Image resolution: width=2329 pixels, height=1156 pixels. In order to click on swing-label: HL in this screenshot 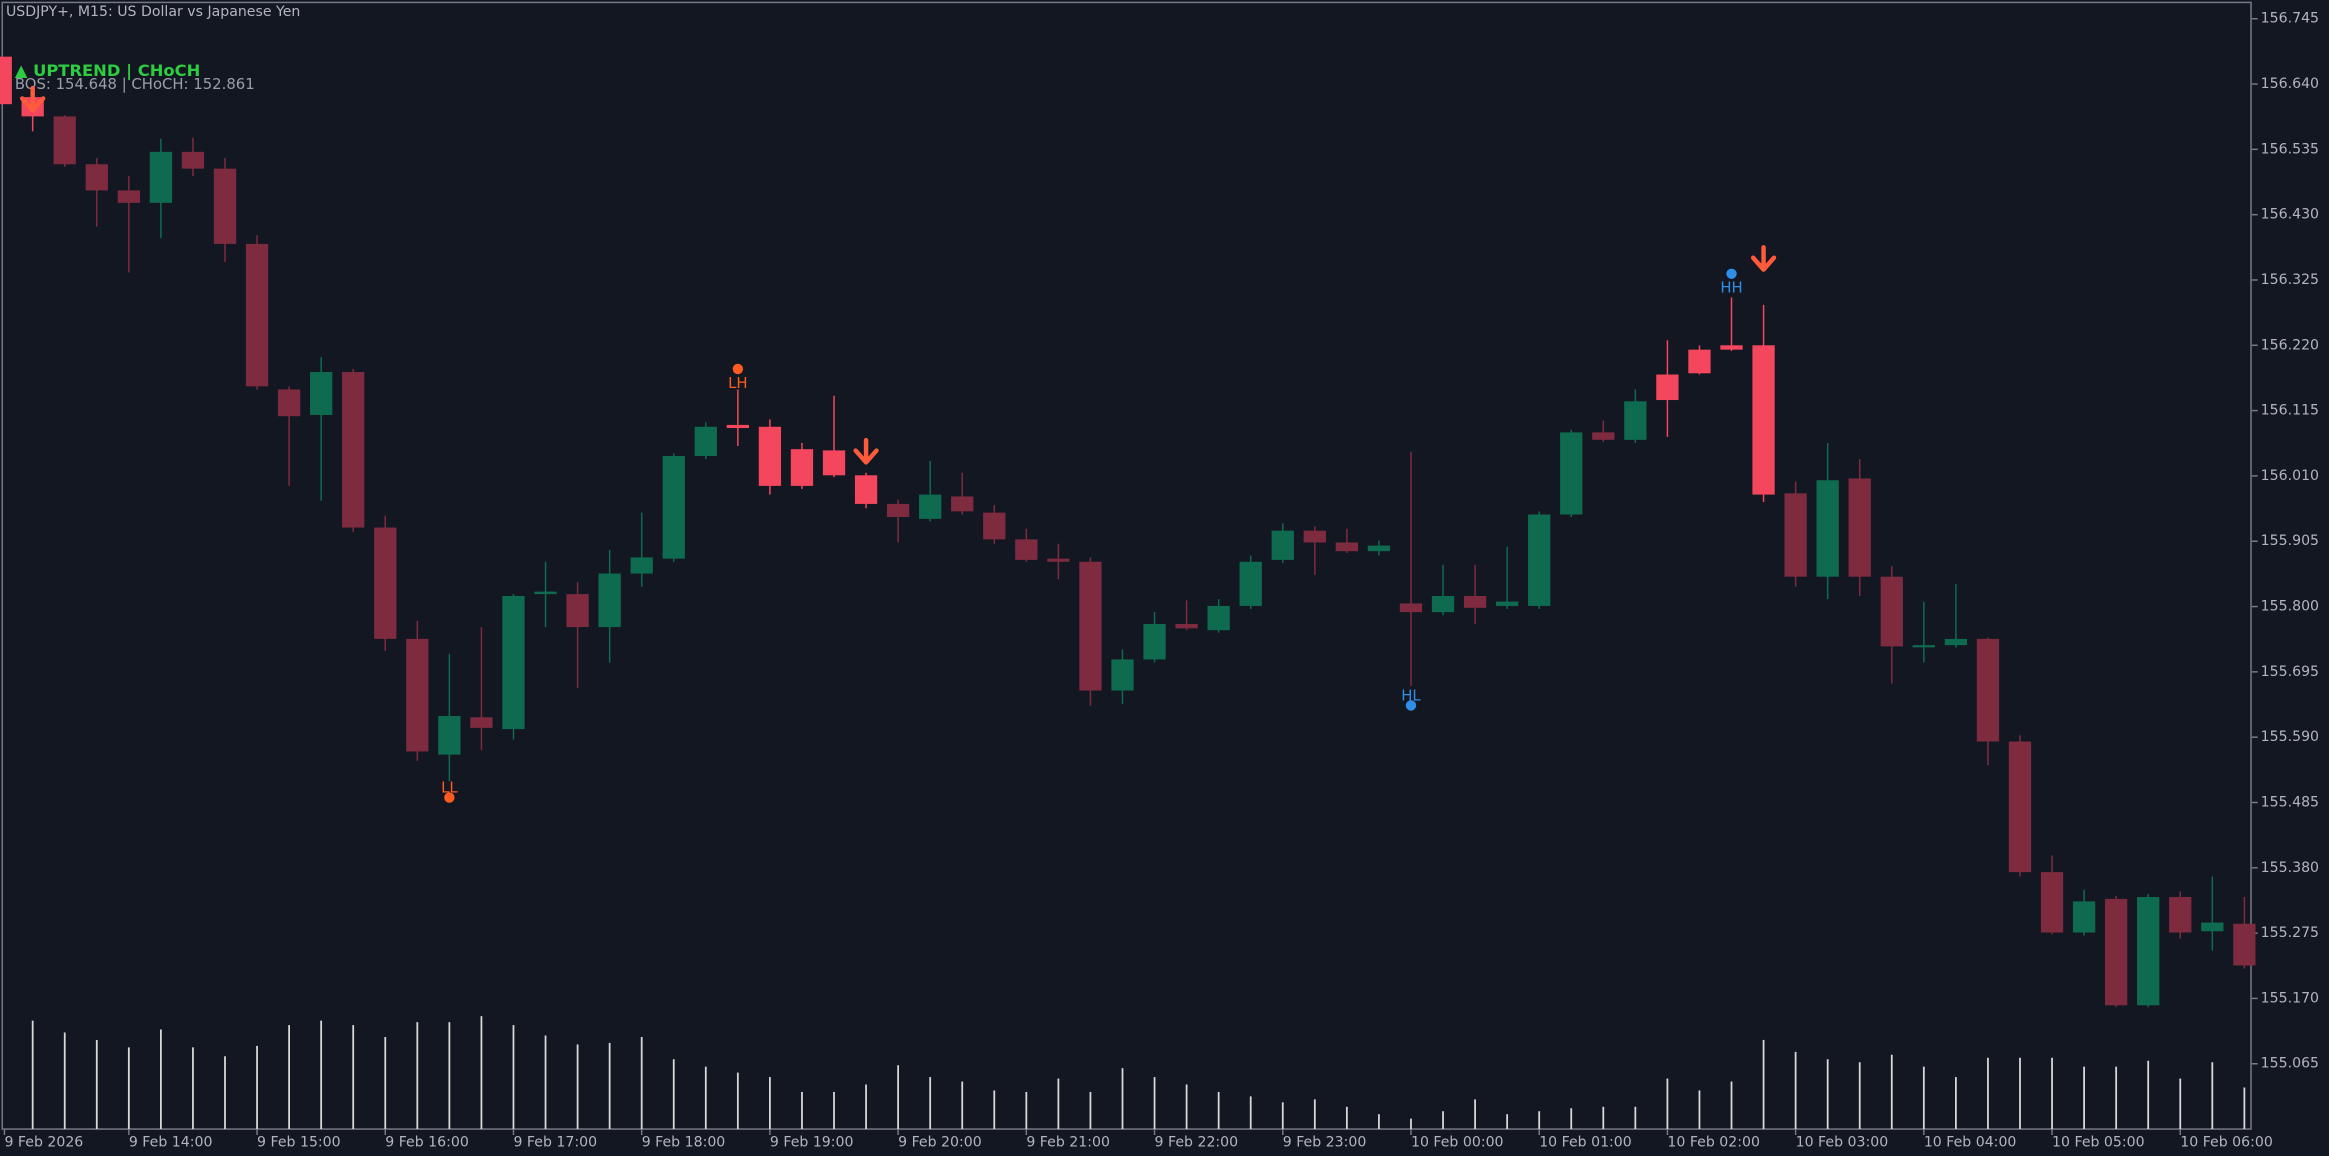, I will do `click(1411, 696)`.